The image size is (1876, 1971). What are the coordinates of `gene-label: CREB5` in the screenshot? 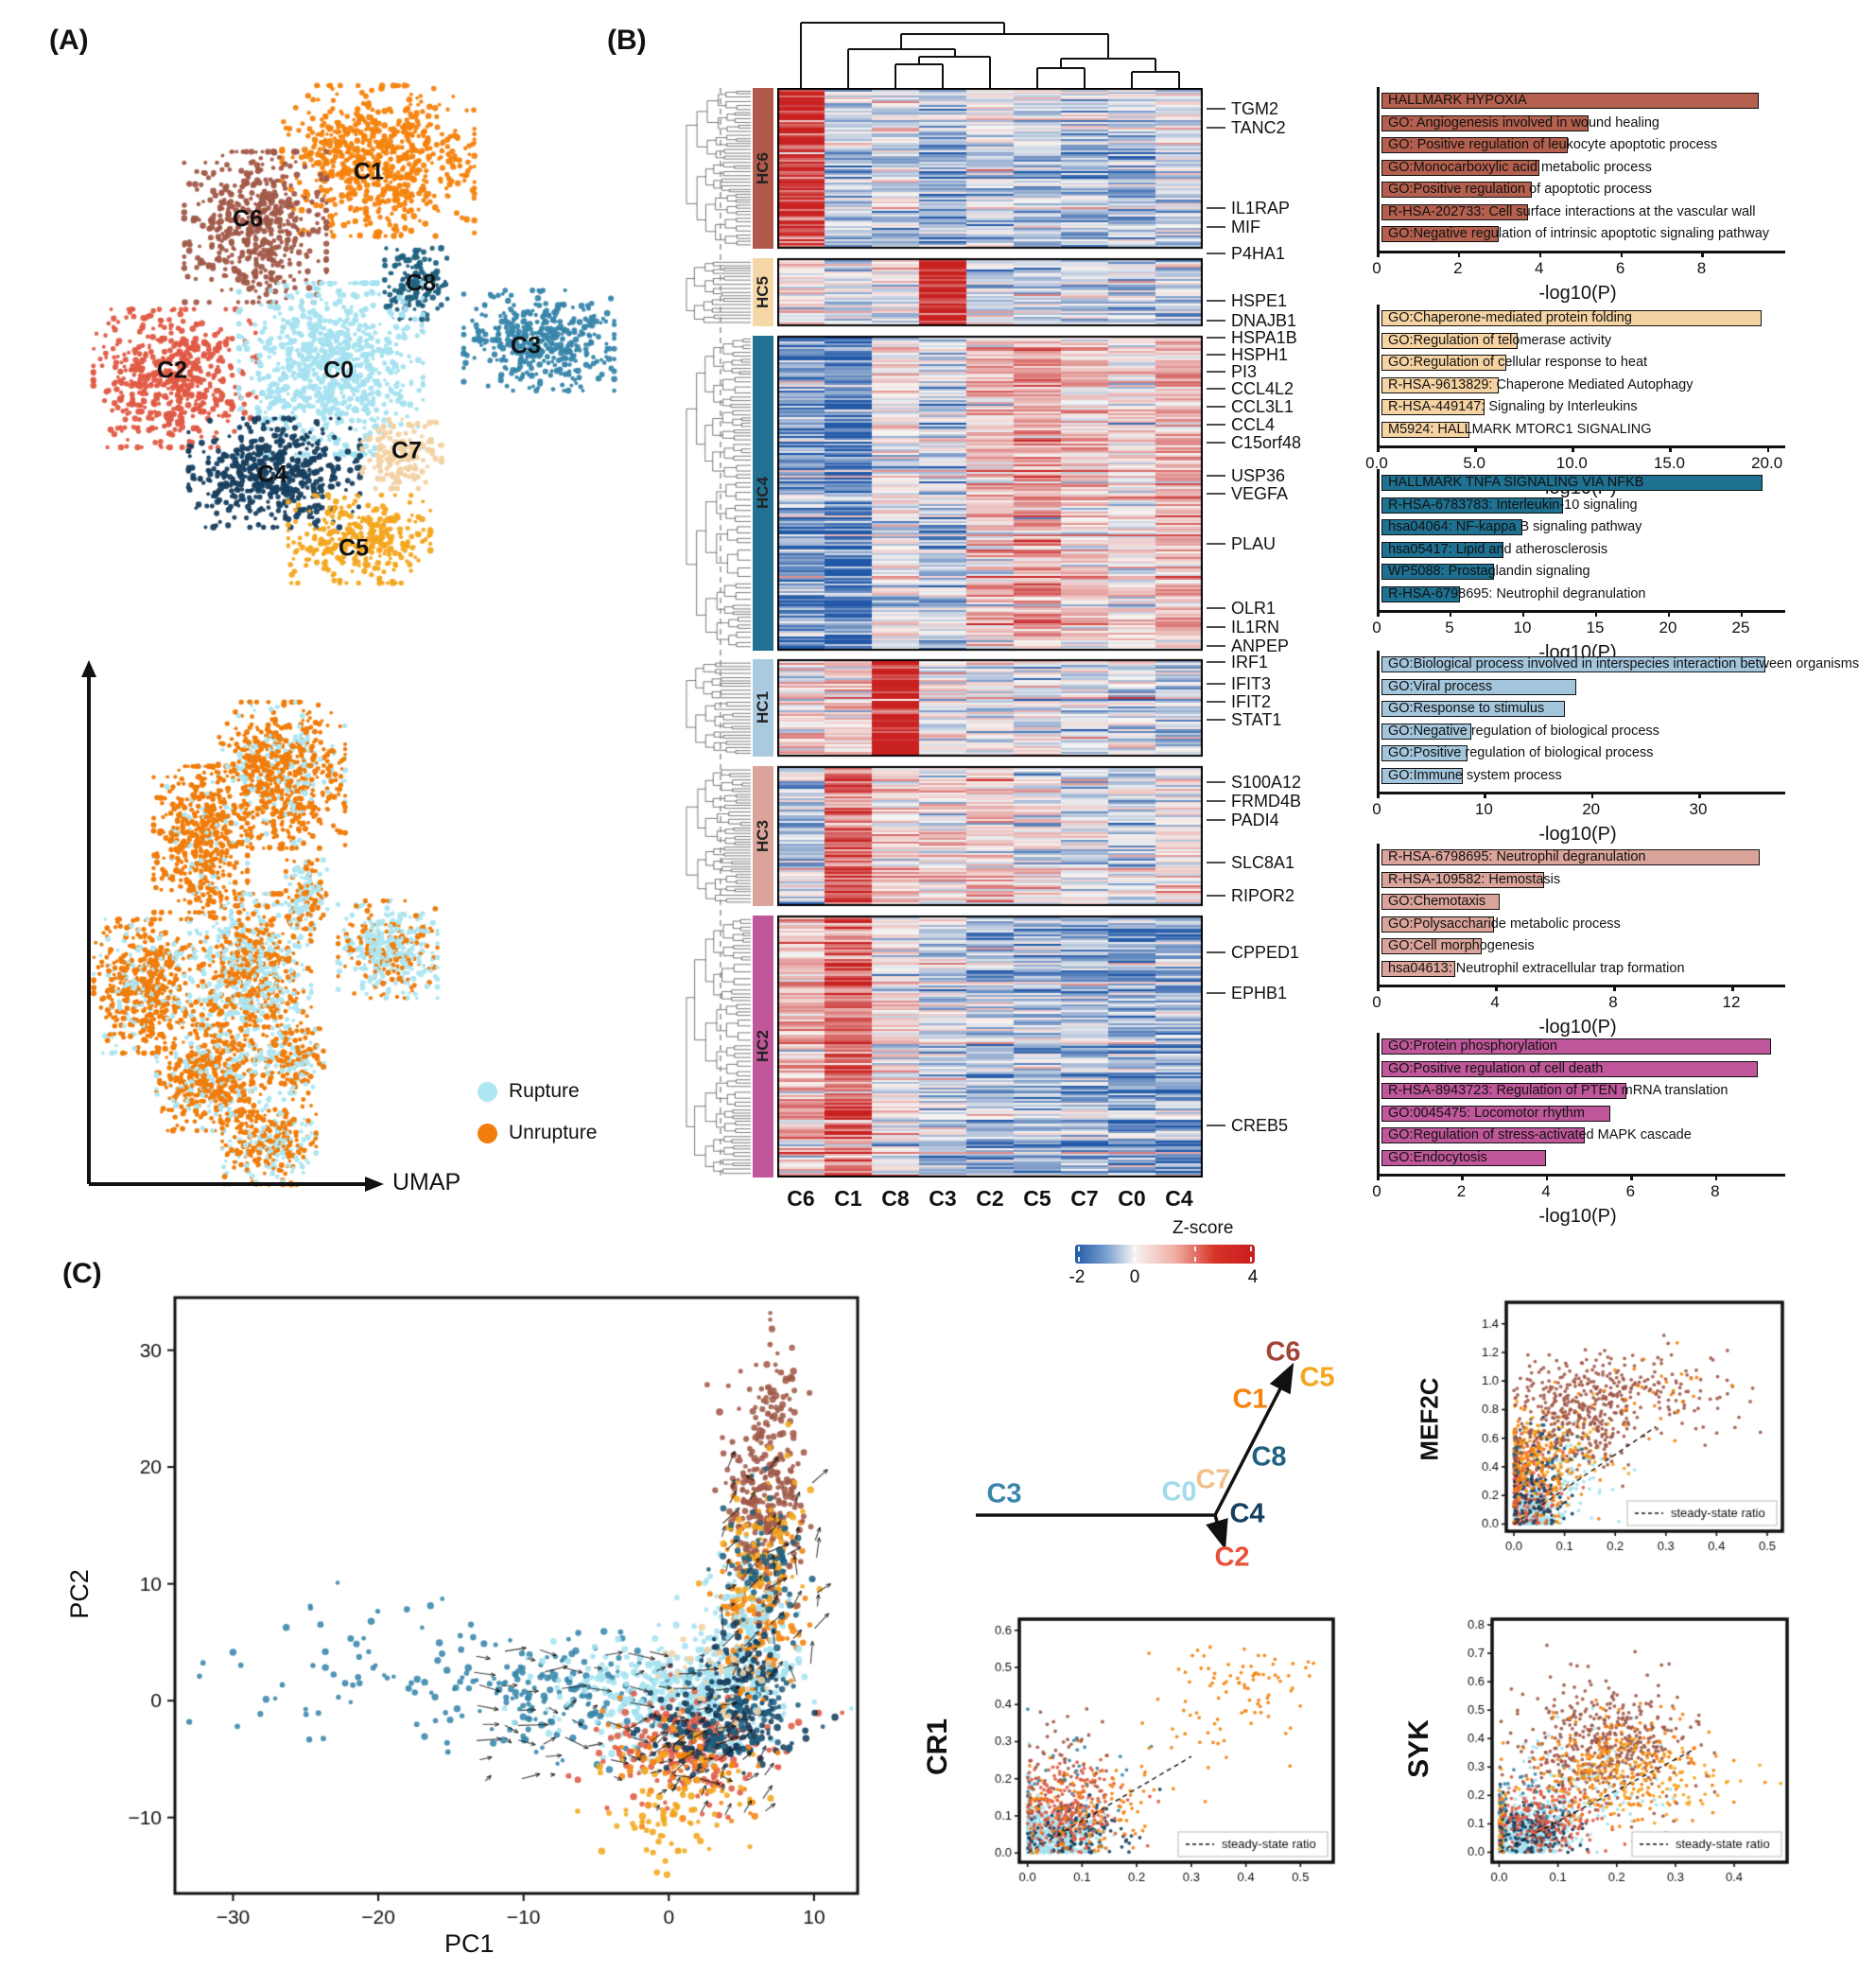 It's located at (1259, 1125).